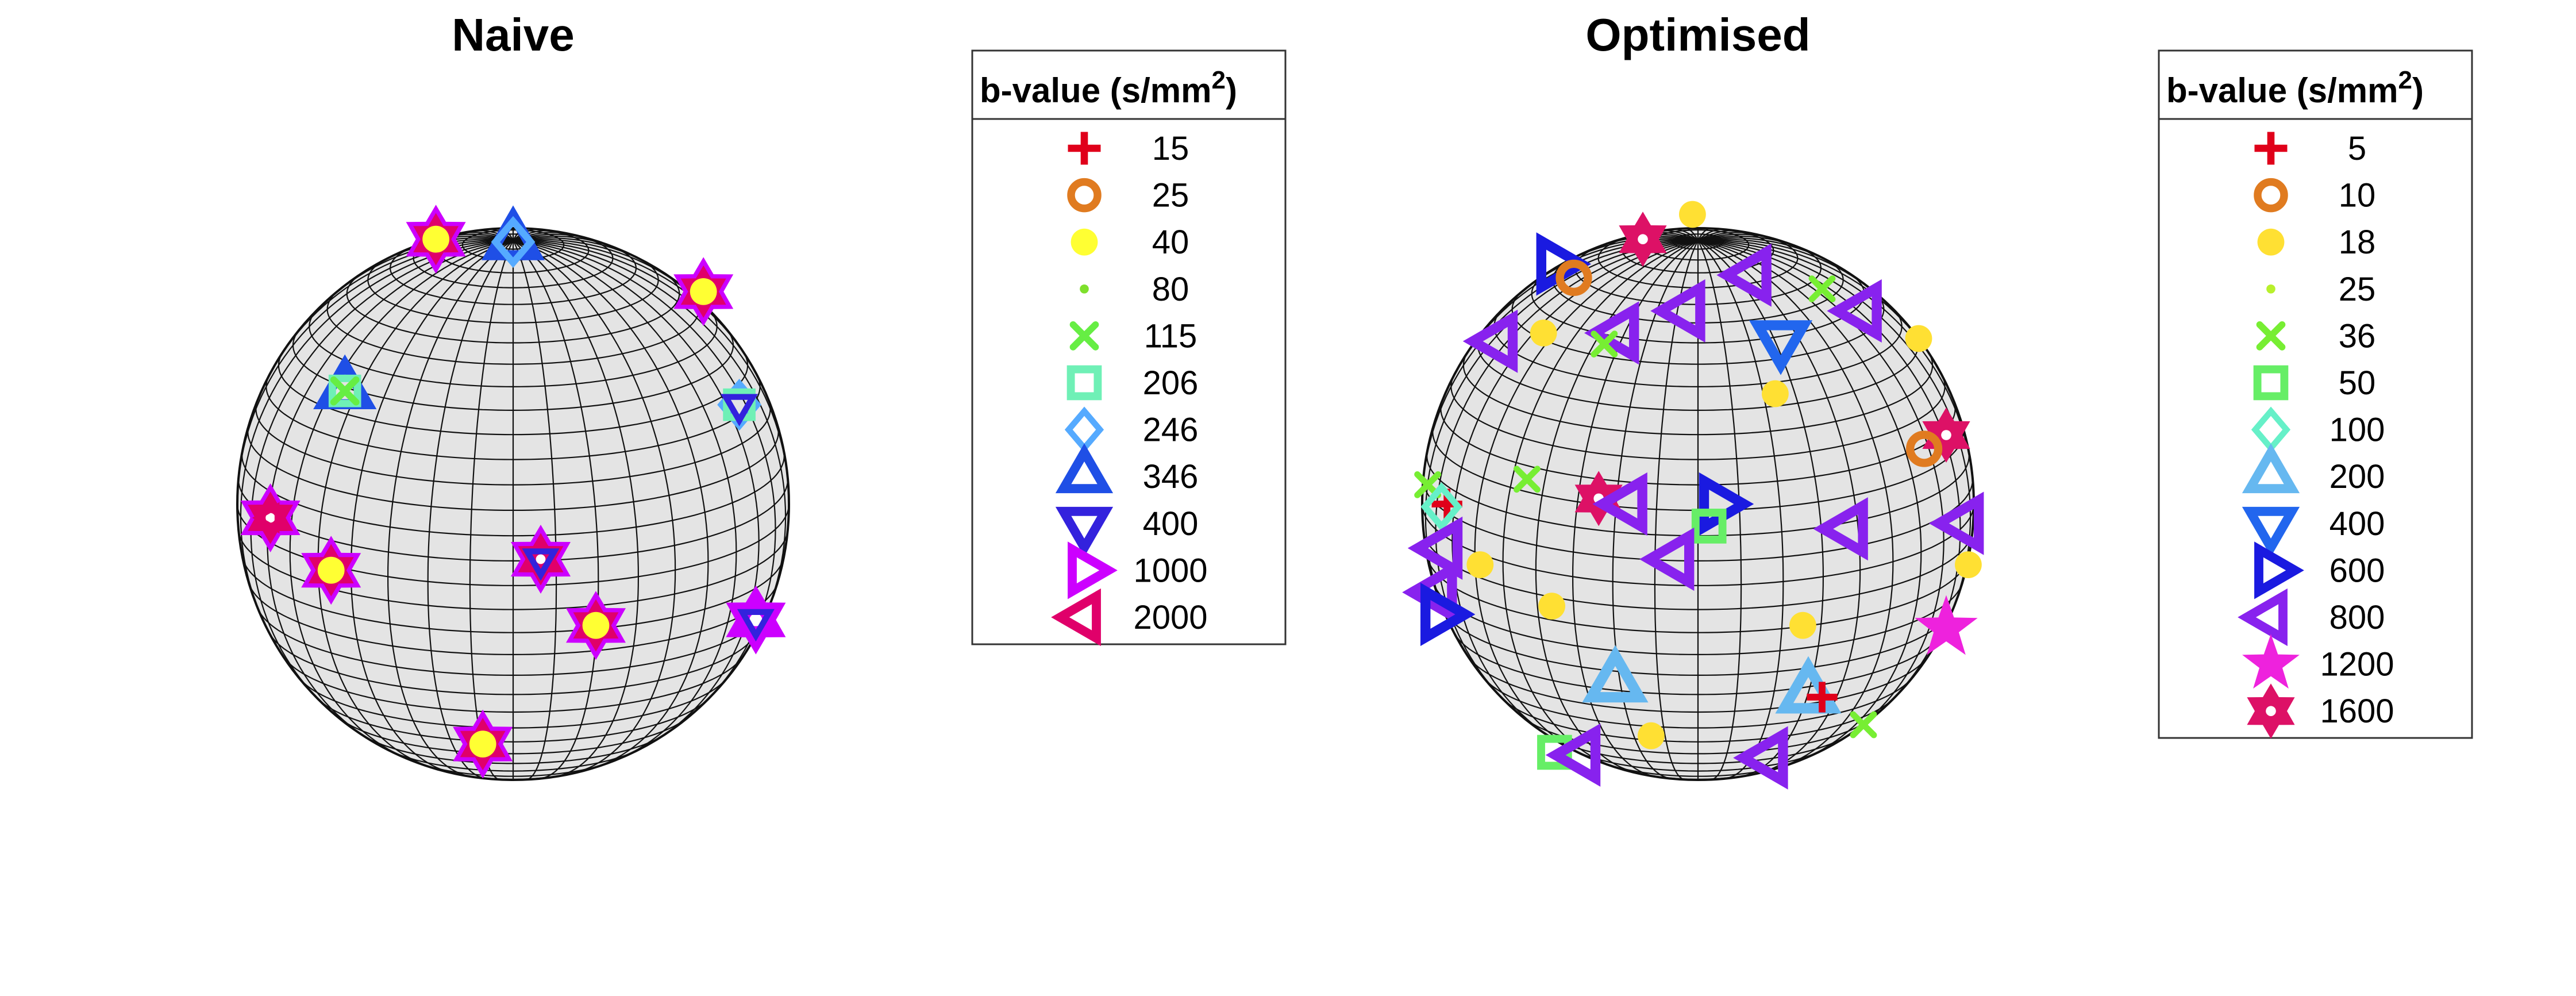 The image size is (2576, 996). I want to click on naive-legend-box, so click(1129, 347).